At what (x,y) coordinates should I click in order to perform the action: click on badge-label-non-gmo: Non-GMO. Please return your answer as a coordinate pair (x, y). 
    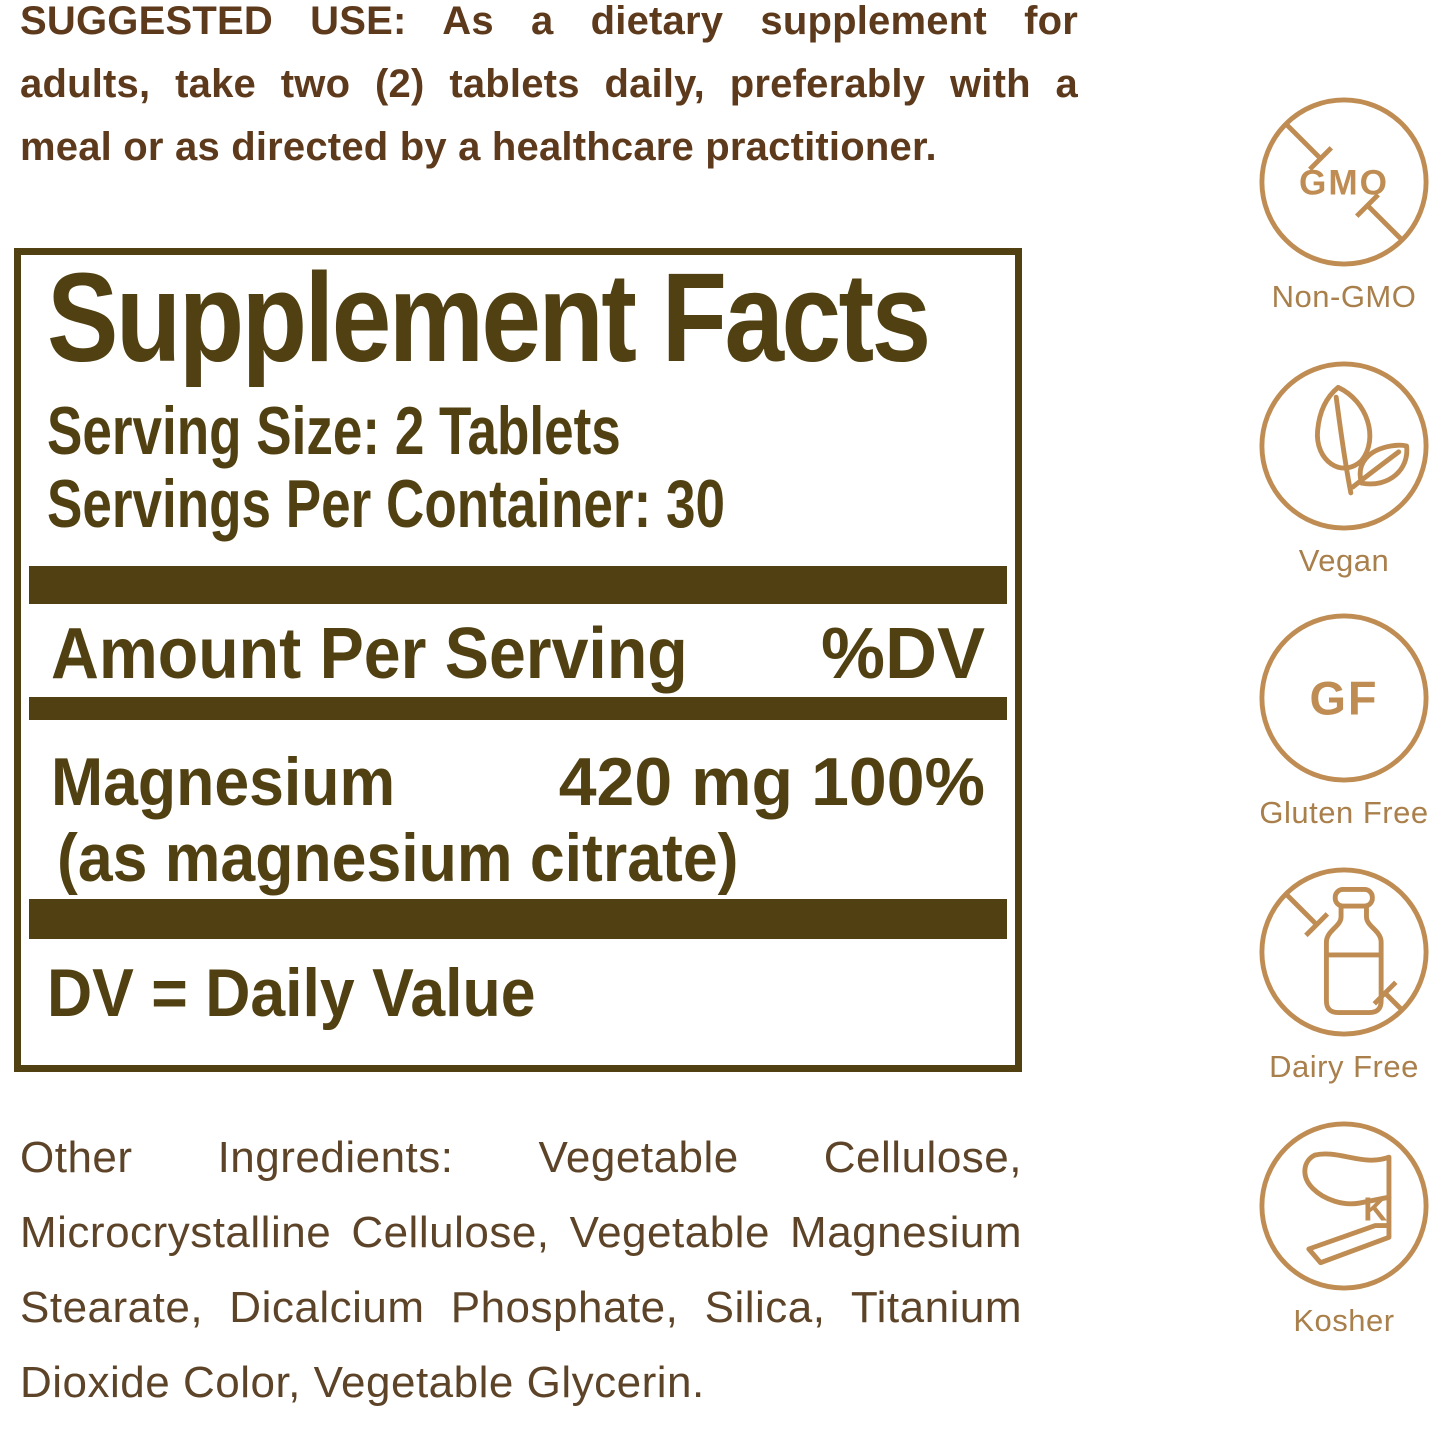
    Looking at the image, I should click on (1344, 296).